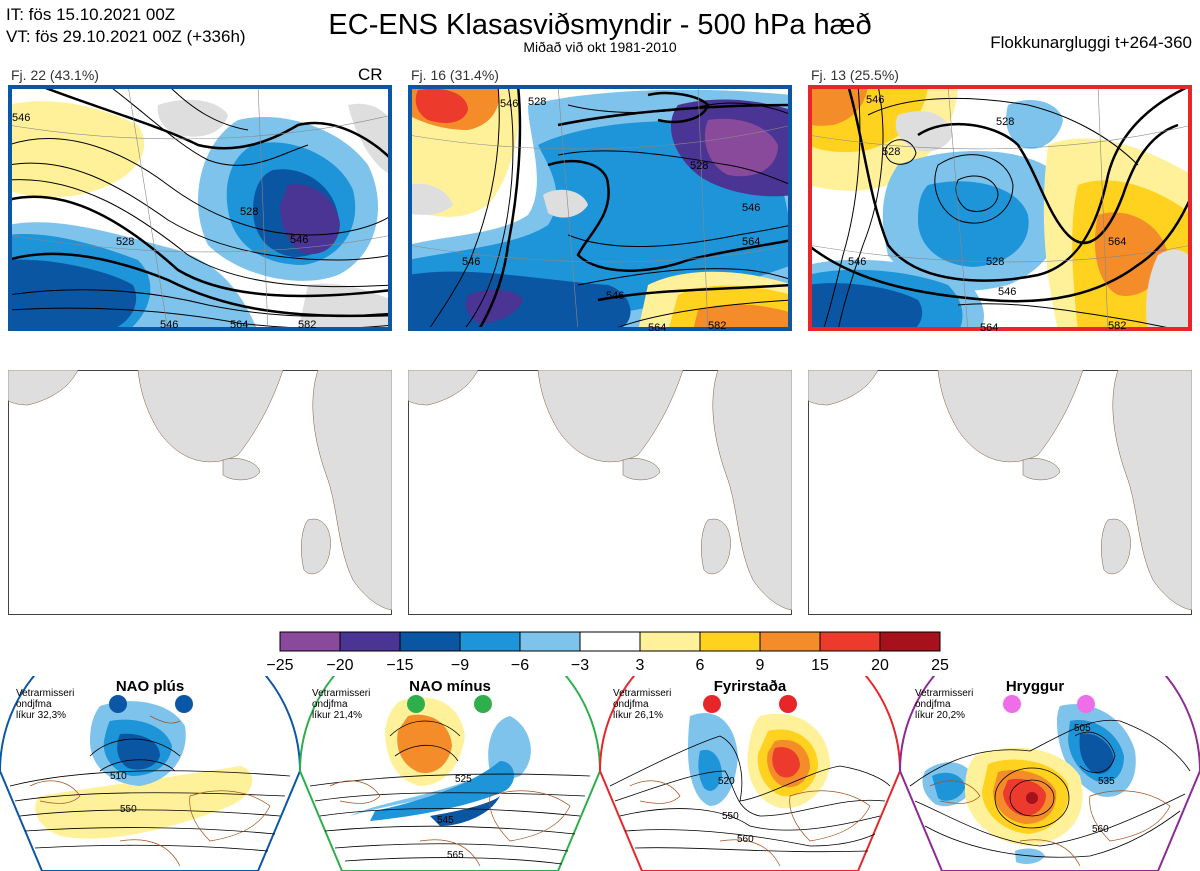 Image resolution: width=1200 pixels, height=871 pixels. What do you see at coordinates (126, 36) in the screenshot?
I see `valid-time: VT: fös 29.10.2021 00Z (+336h)` at bounding box center [126, 36].